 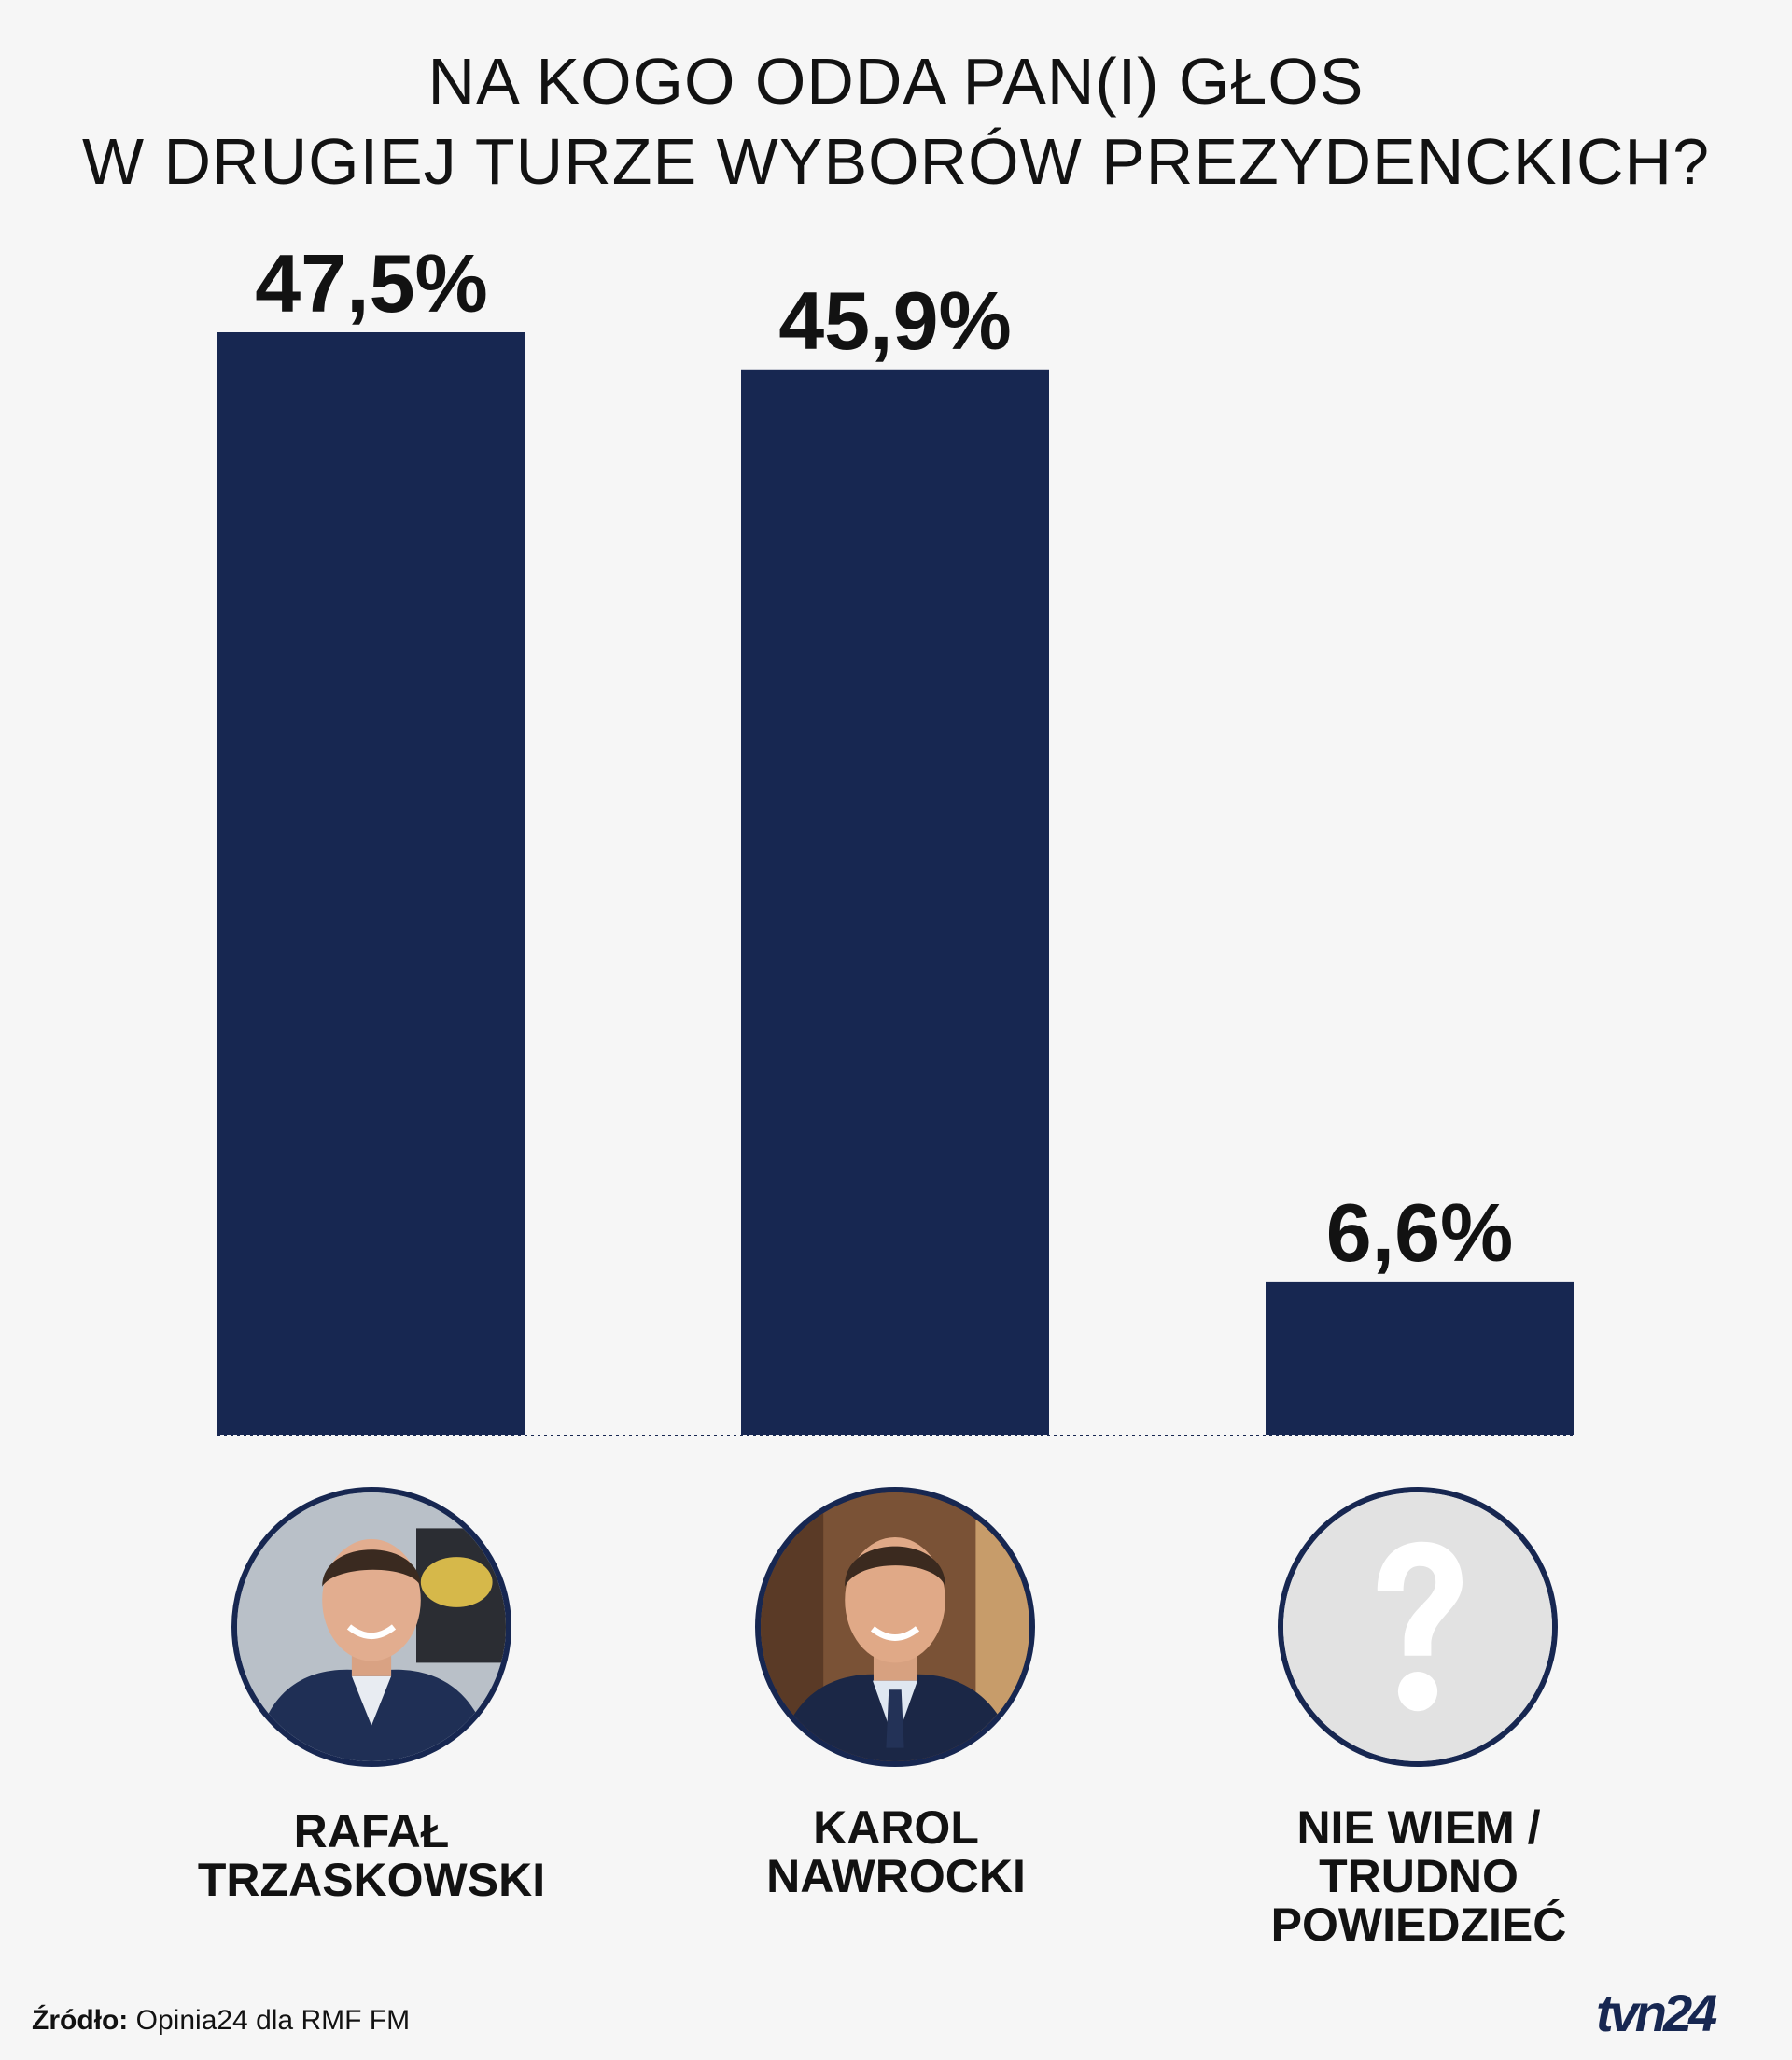 I want to click on category-label-line: NIE WIEM /, so click(x=1418, y=1827).